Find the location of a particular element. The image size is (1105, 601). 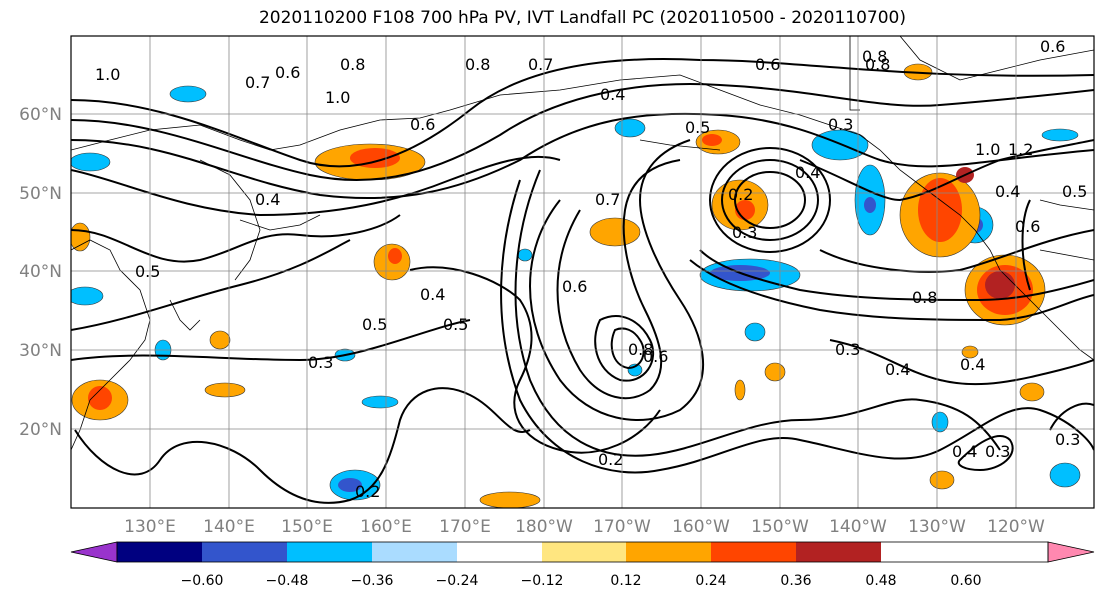

lon-label: 160°W is located at coordinates (701, 527).